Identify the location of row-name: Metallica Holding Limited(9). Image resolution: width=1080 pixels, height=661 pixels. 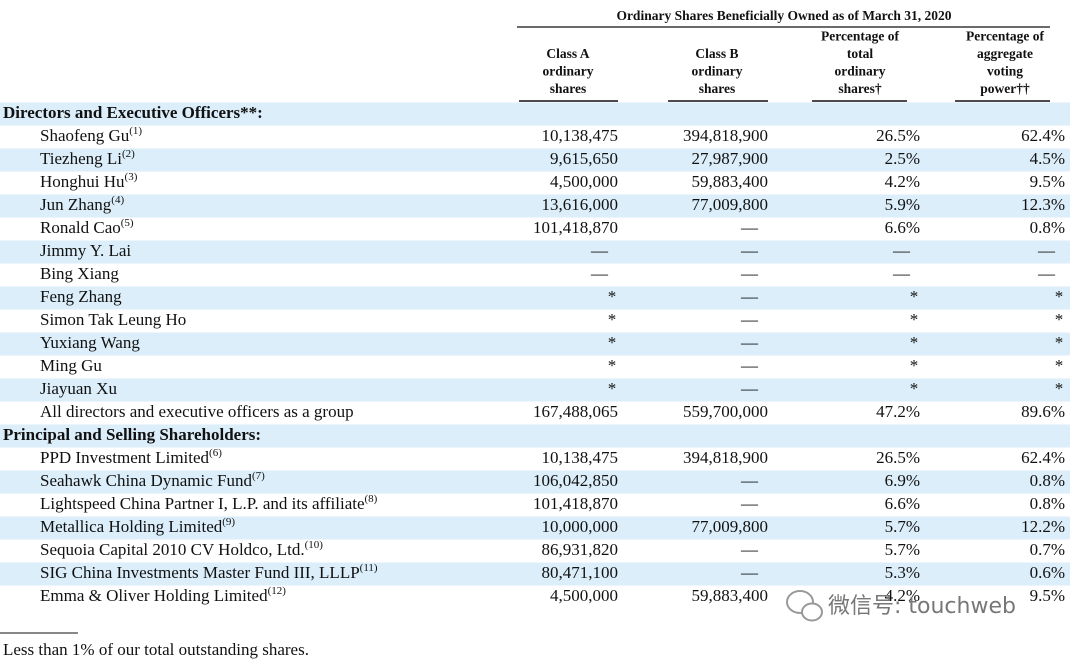
(137, 526).